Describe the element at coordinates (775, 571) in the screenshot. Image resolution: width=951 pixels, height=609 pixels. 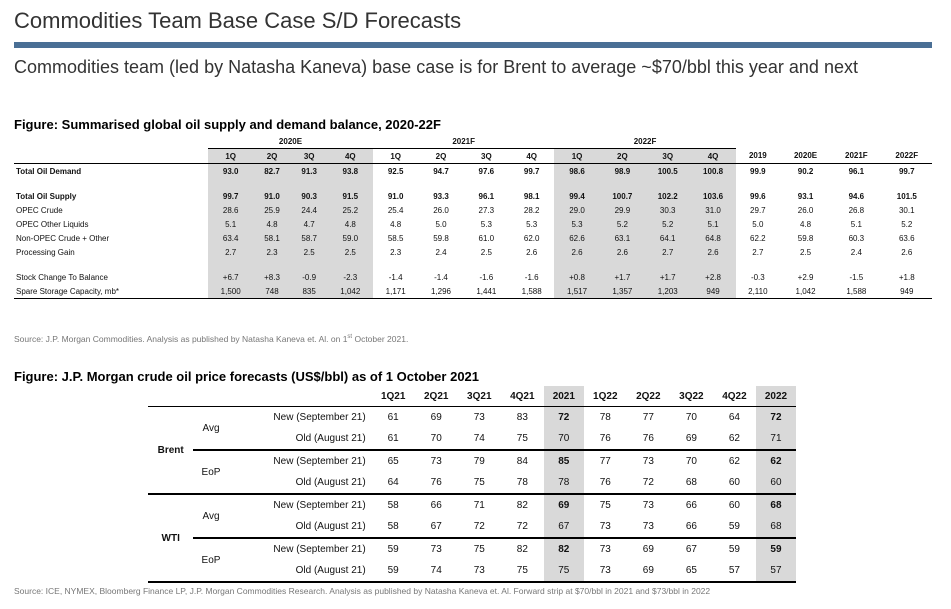
I see `price-value: 57` at that location.